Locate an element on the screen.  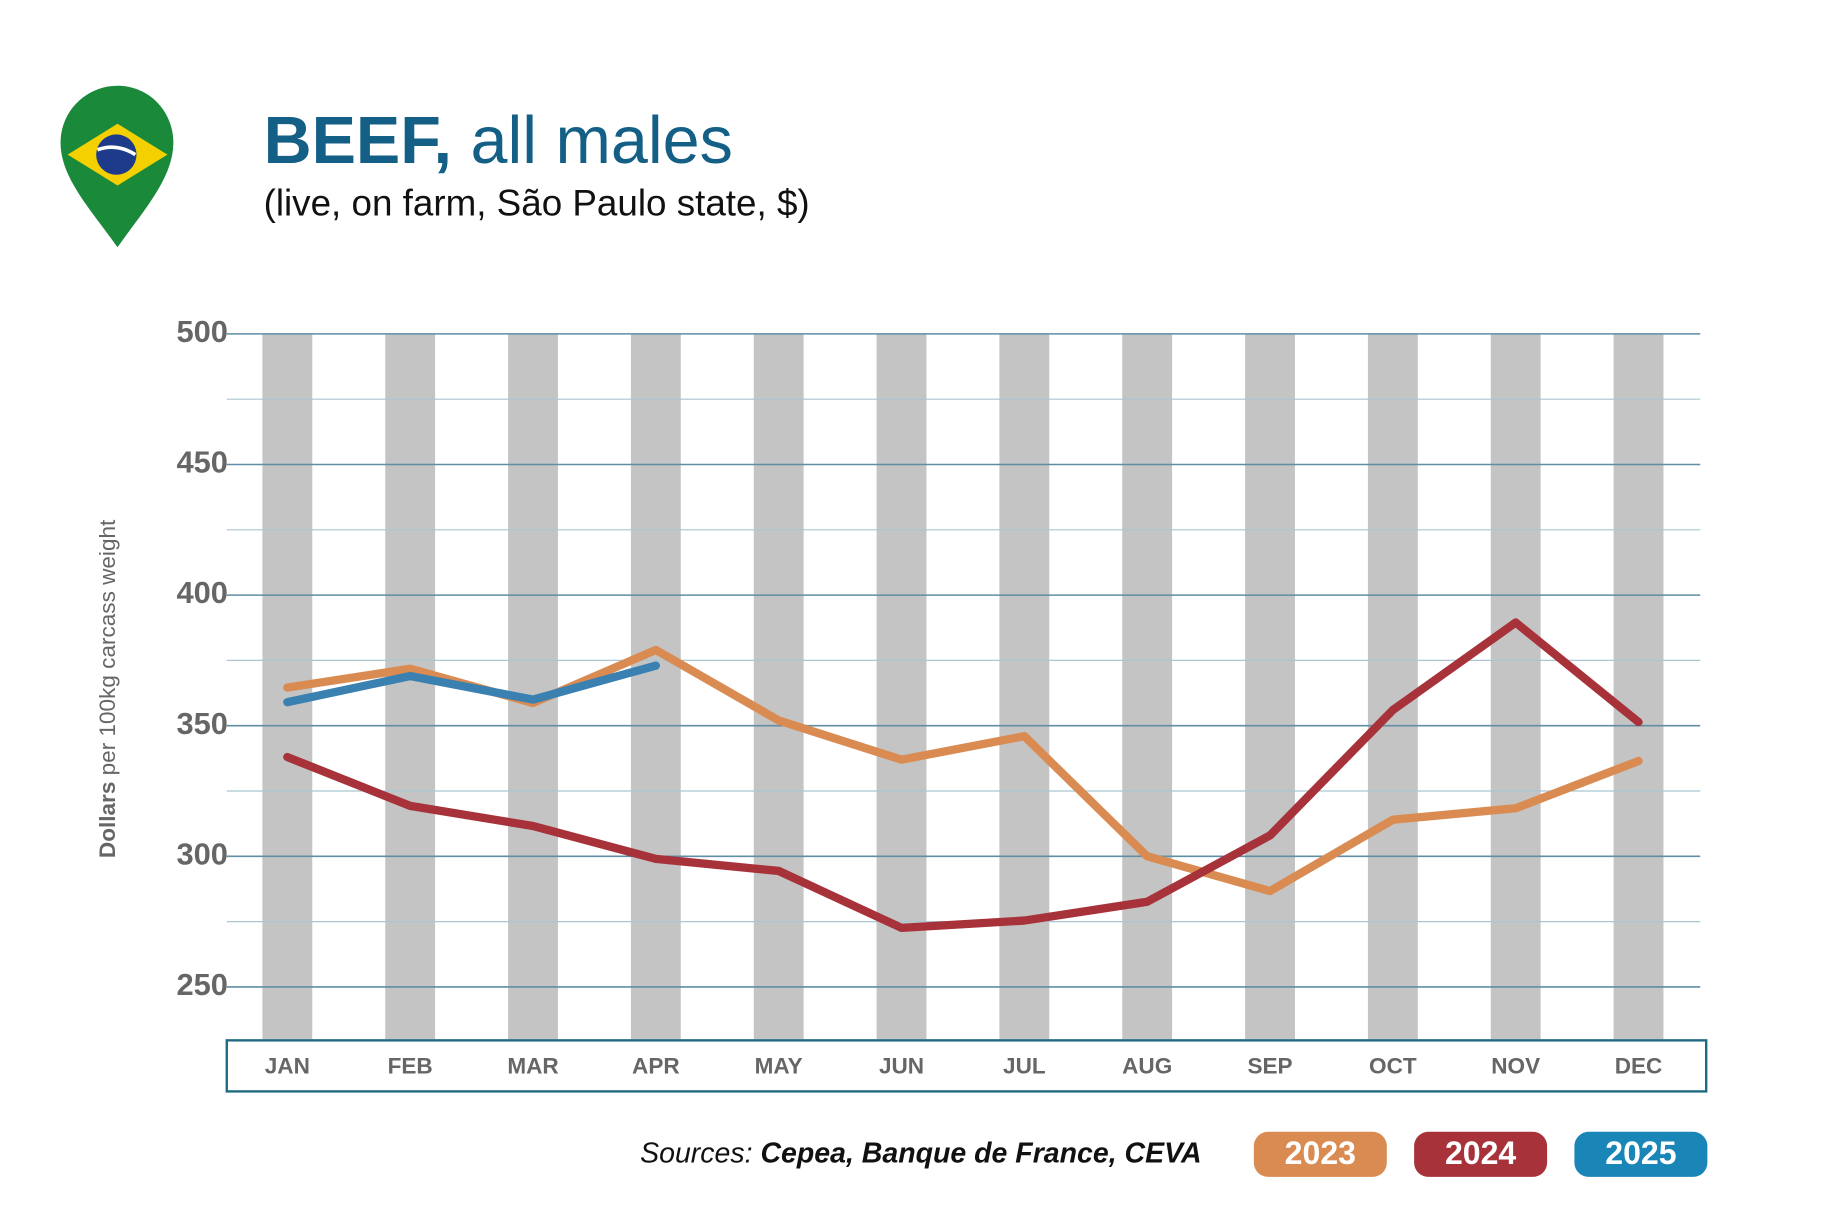
legend-label: 2023 is located at coordinates (1320, 1153).